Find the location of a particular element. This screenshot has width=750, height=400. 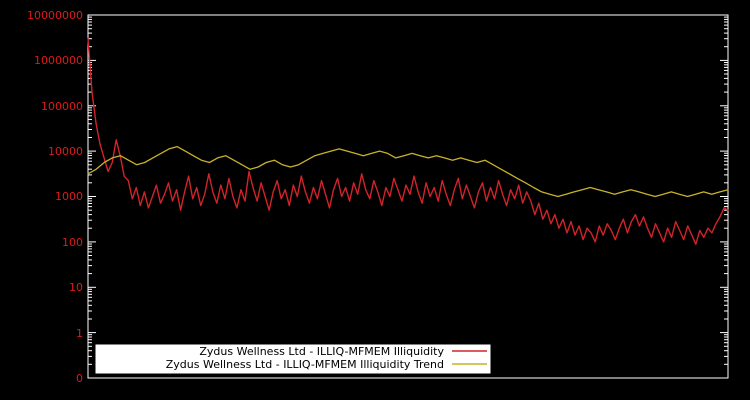

y-tick-label: 1 is located at coordinates (79, 333).